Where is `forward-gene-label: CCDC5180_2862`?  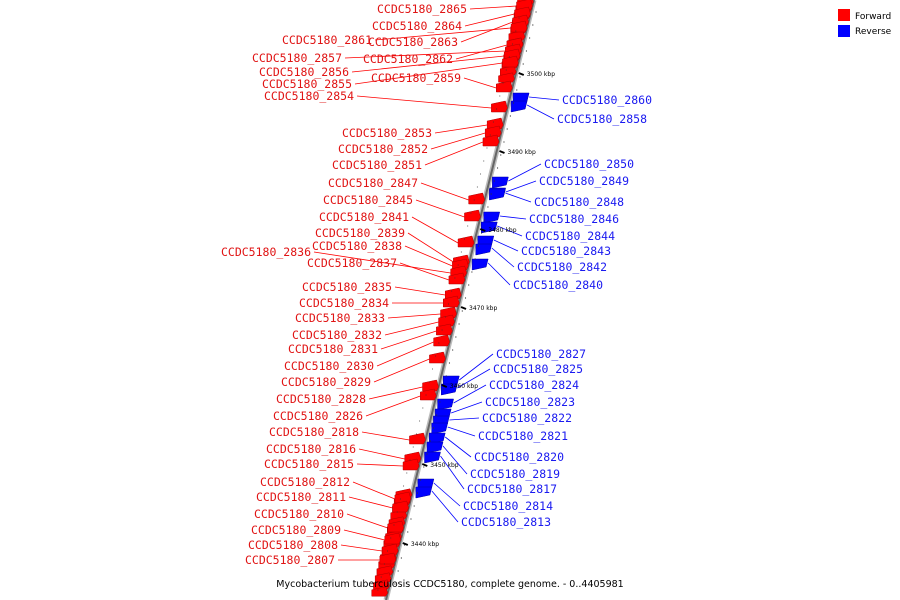
forward-gene-label: CCDC5180_2862 is located at coordinates (408, 59).